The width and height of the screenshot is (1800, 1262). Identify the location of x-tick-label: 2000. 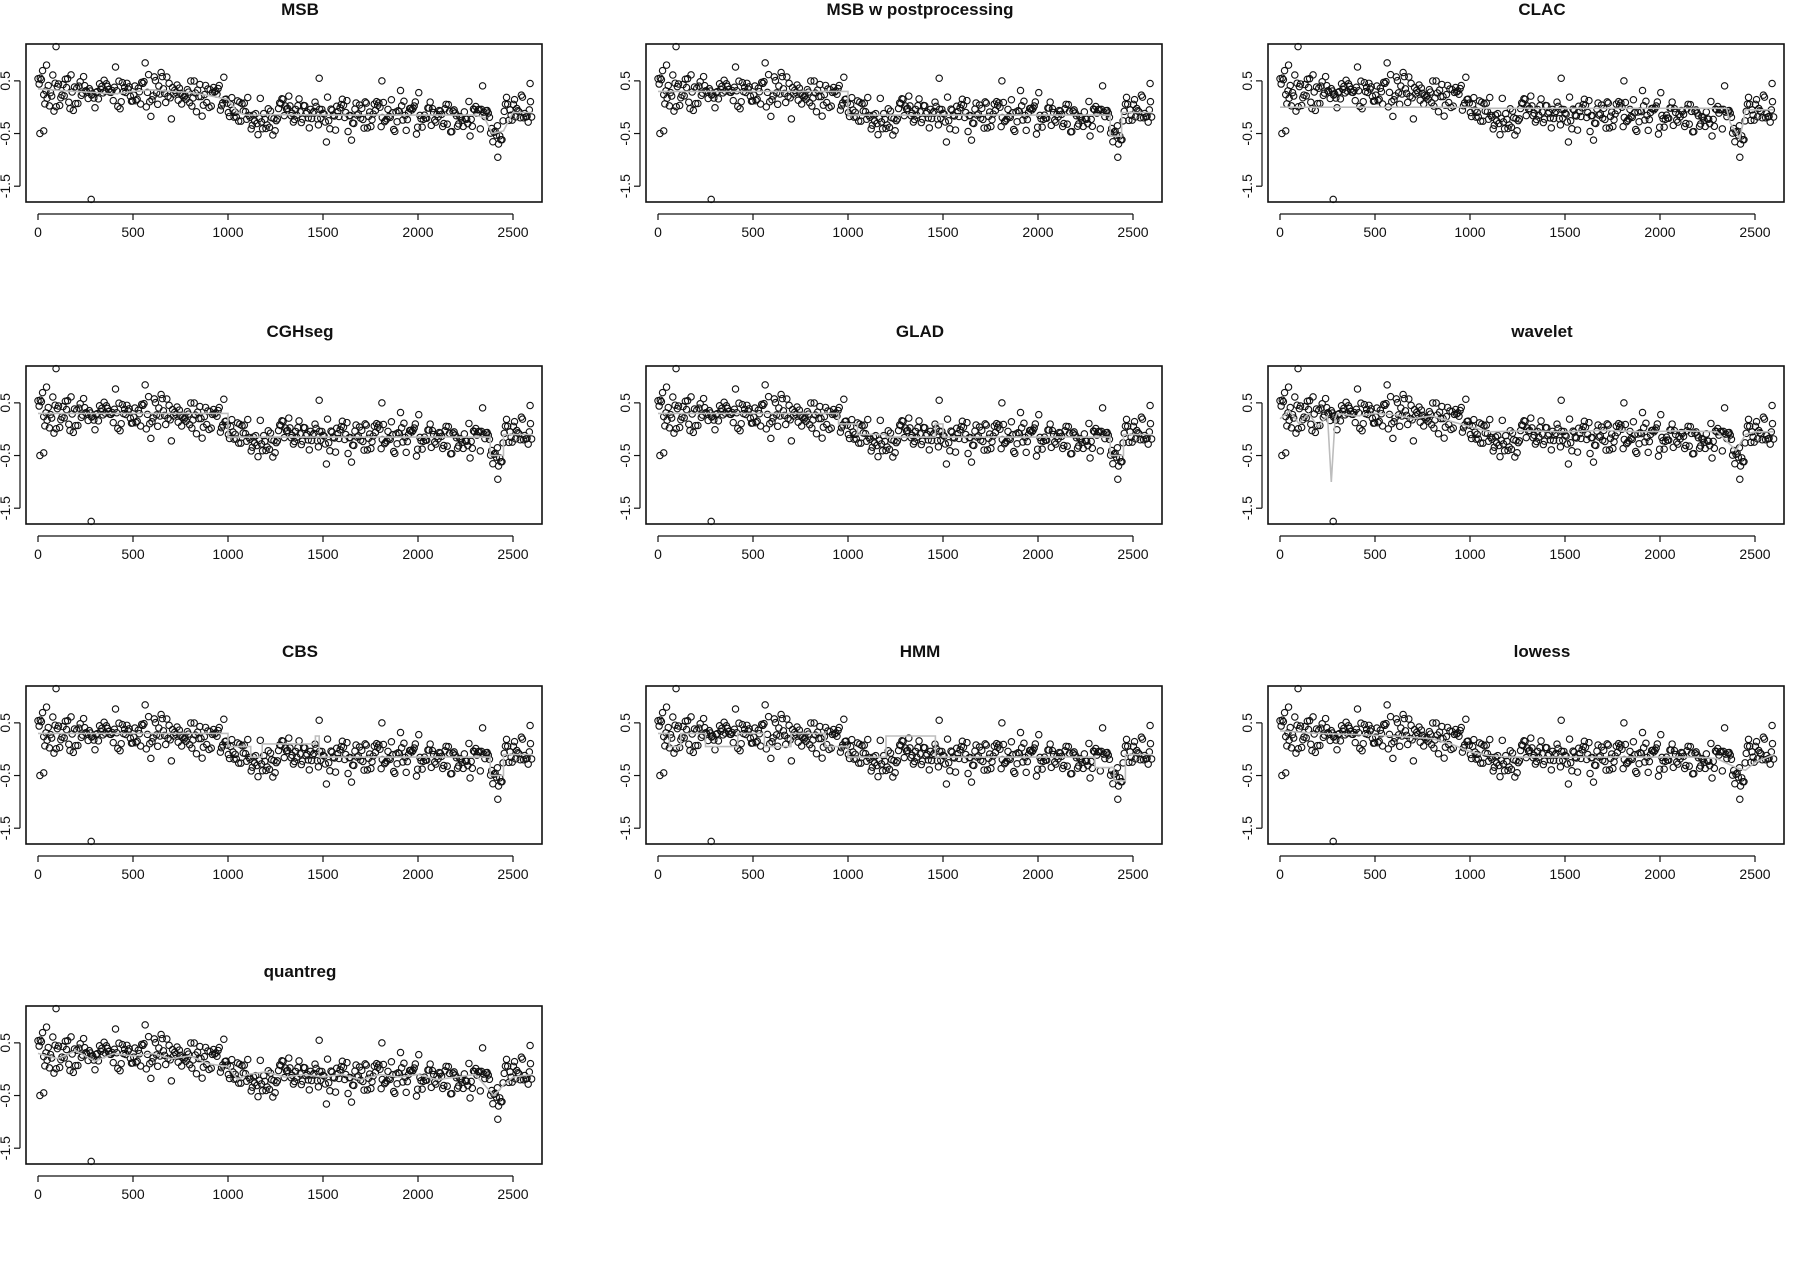
(1037, 554).